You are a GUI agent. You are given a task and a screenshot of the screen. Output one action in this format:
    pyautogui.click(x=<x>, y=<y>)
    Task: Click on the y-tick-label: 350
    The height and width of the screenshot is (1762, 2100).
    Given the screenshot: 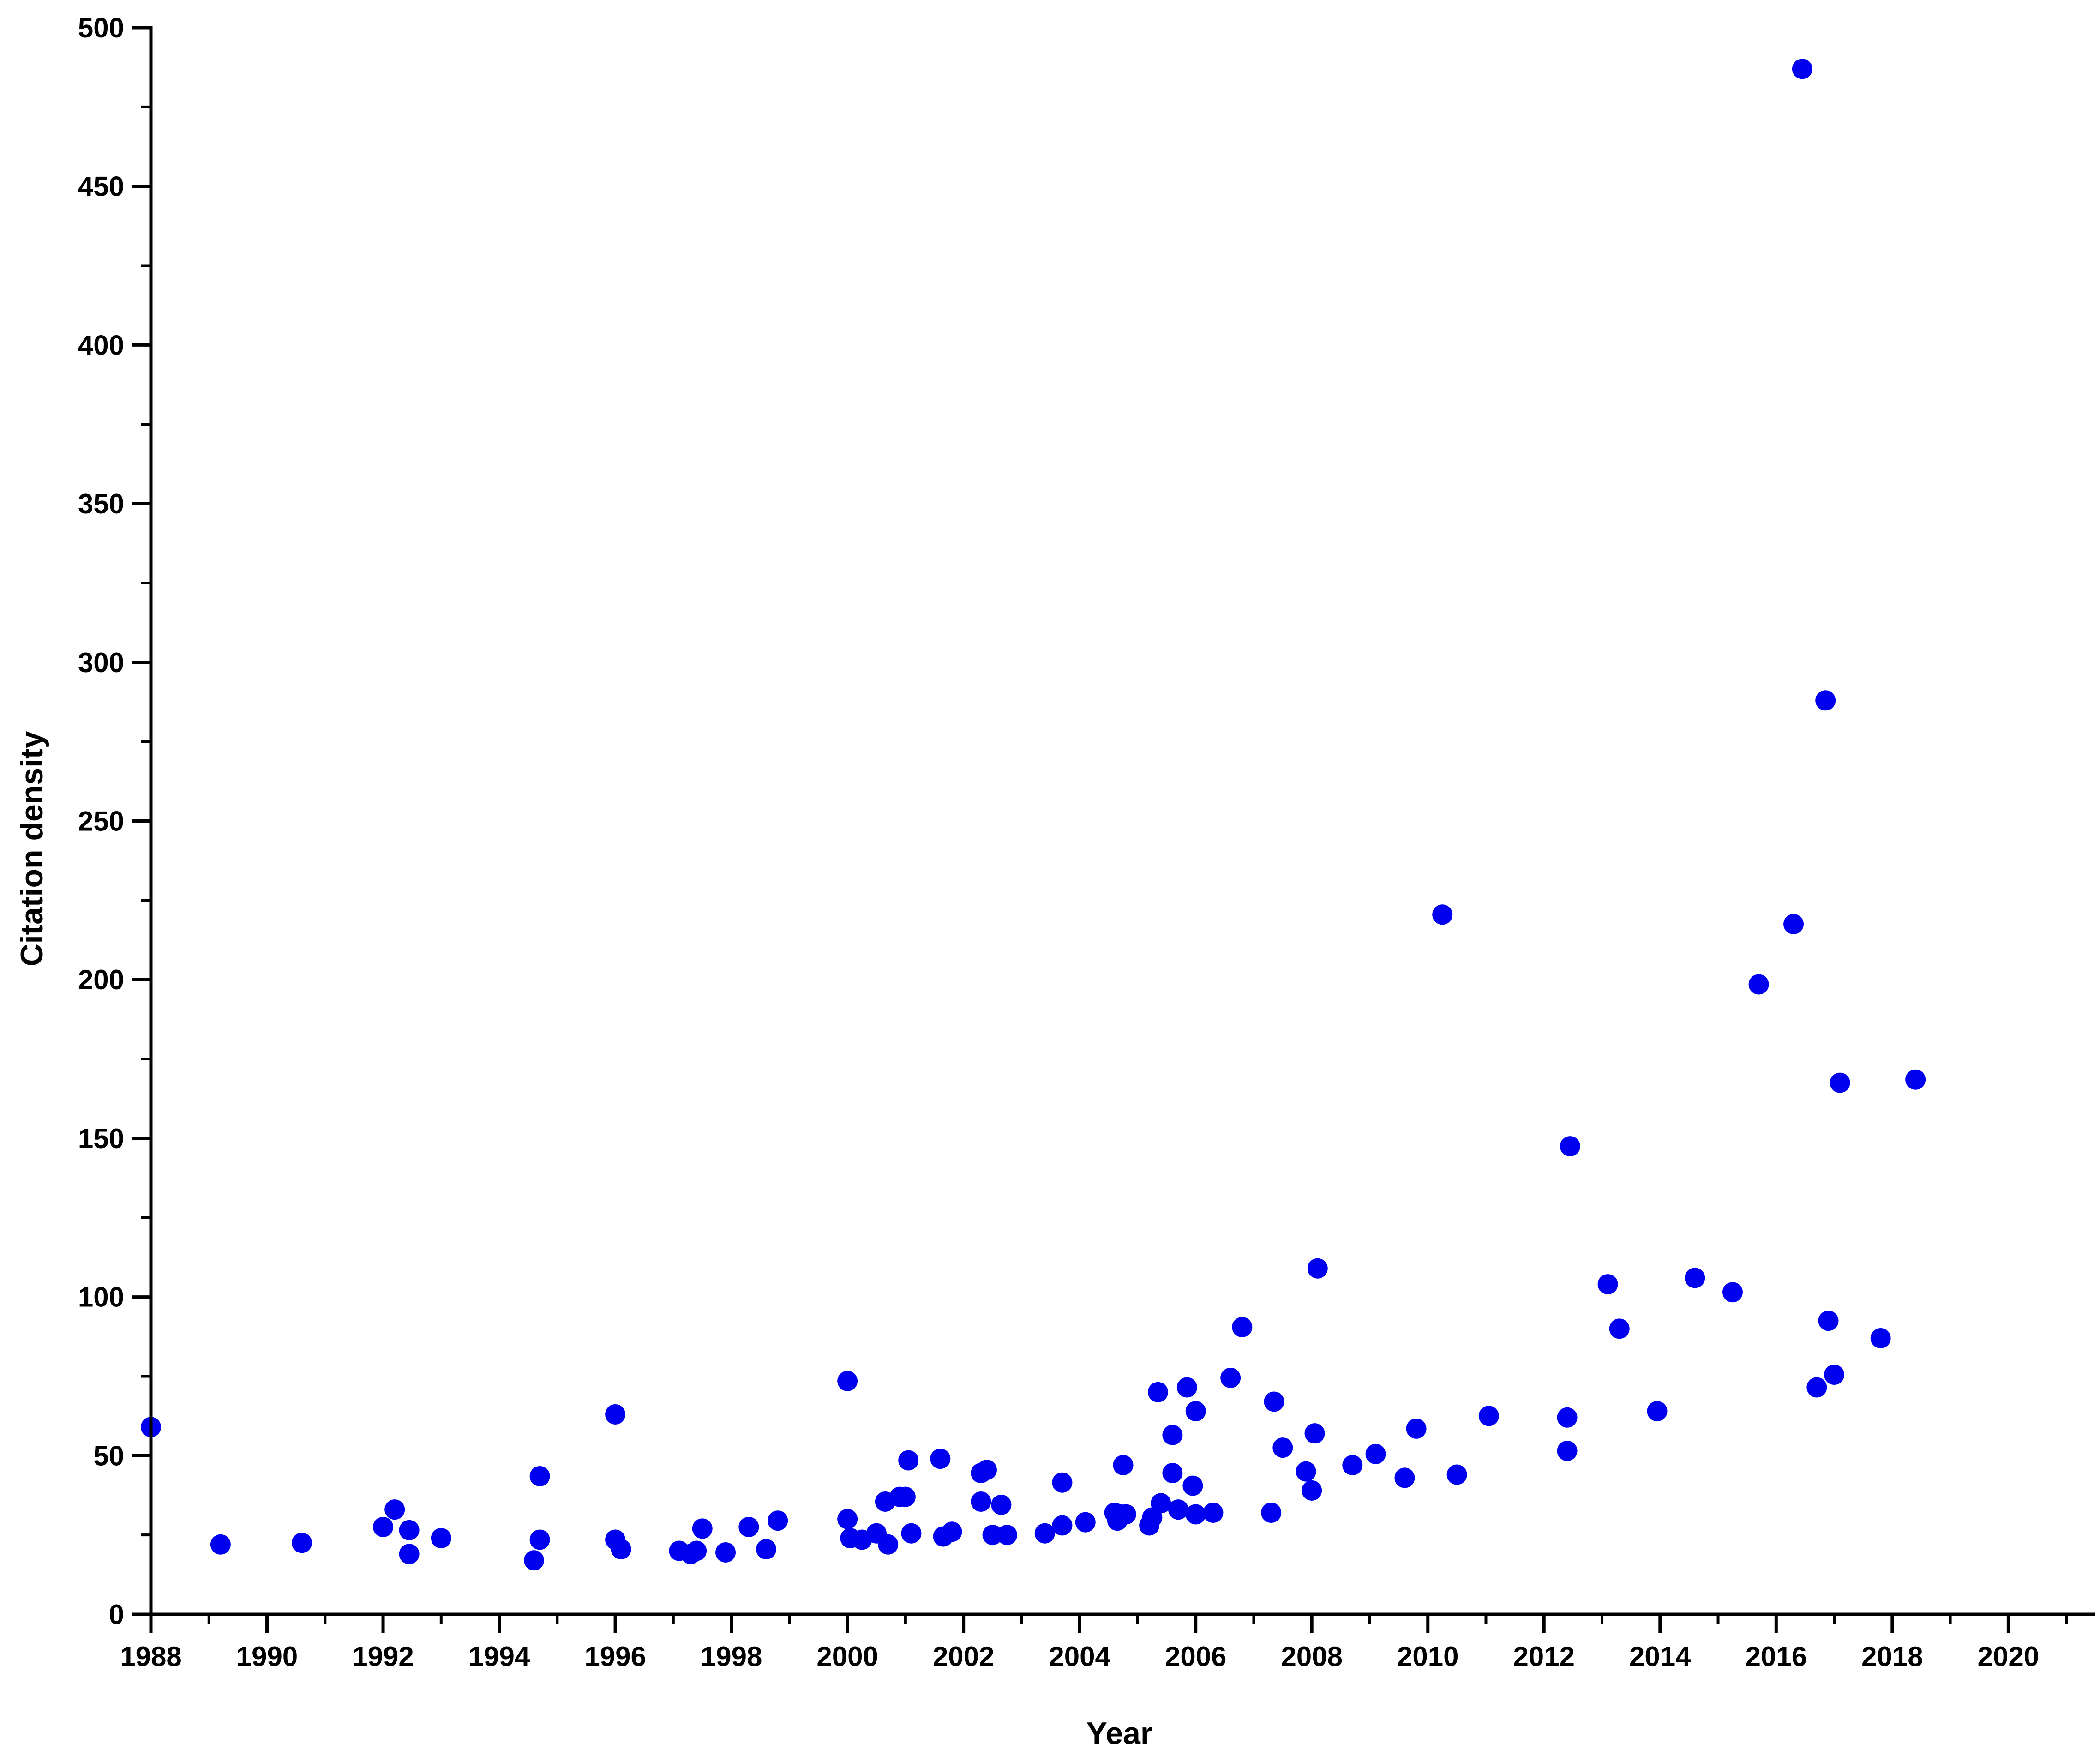 What is the action you would take?
    pyautogui.click(x=101, y=503)
    